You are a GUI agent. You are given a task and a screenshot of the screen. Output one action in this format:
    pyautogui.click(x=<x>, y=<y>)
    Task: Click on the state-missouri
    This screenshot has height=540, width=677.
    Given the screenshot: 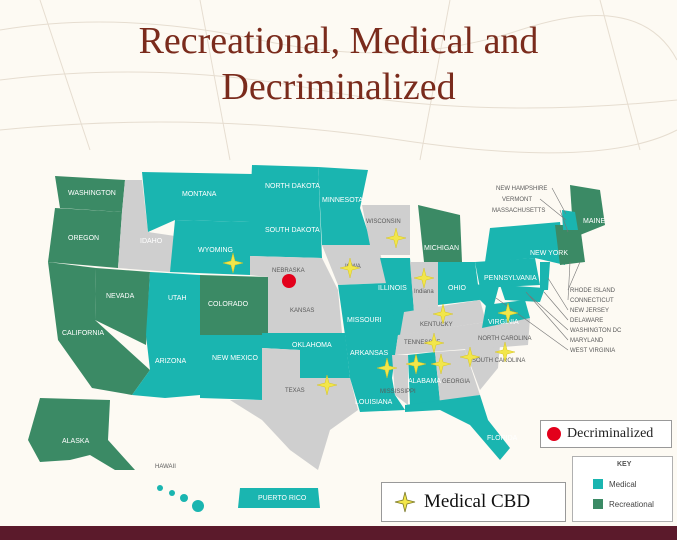 What is the action you would take?
    pyautogui.click(x=370, y=309)
    